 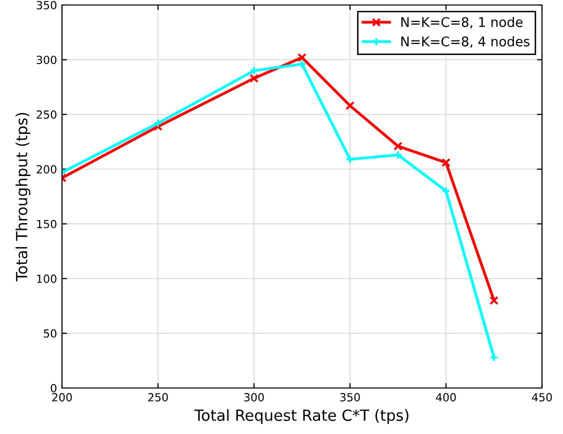 What do you see at coordinates (46, 5) in the screenshot?
I see `y-tick-label: 350` at bounding box center [46, 5].